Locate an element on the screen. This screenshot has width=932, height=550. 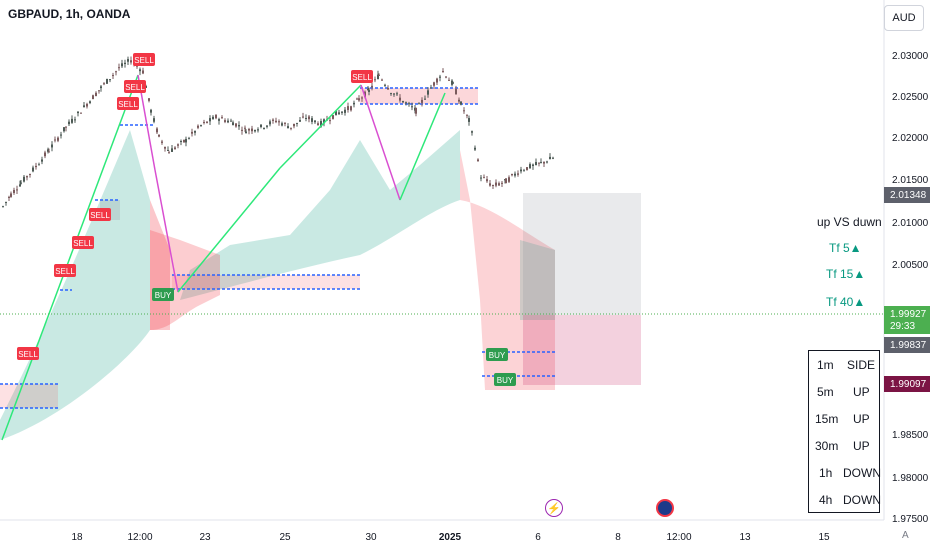
auto-scale-button: A is located at coordinates (905, 535).